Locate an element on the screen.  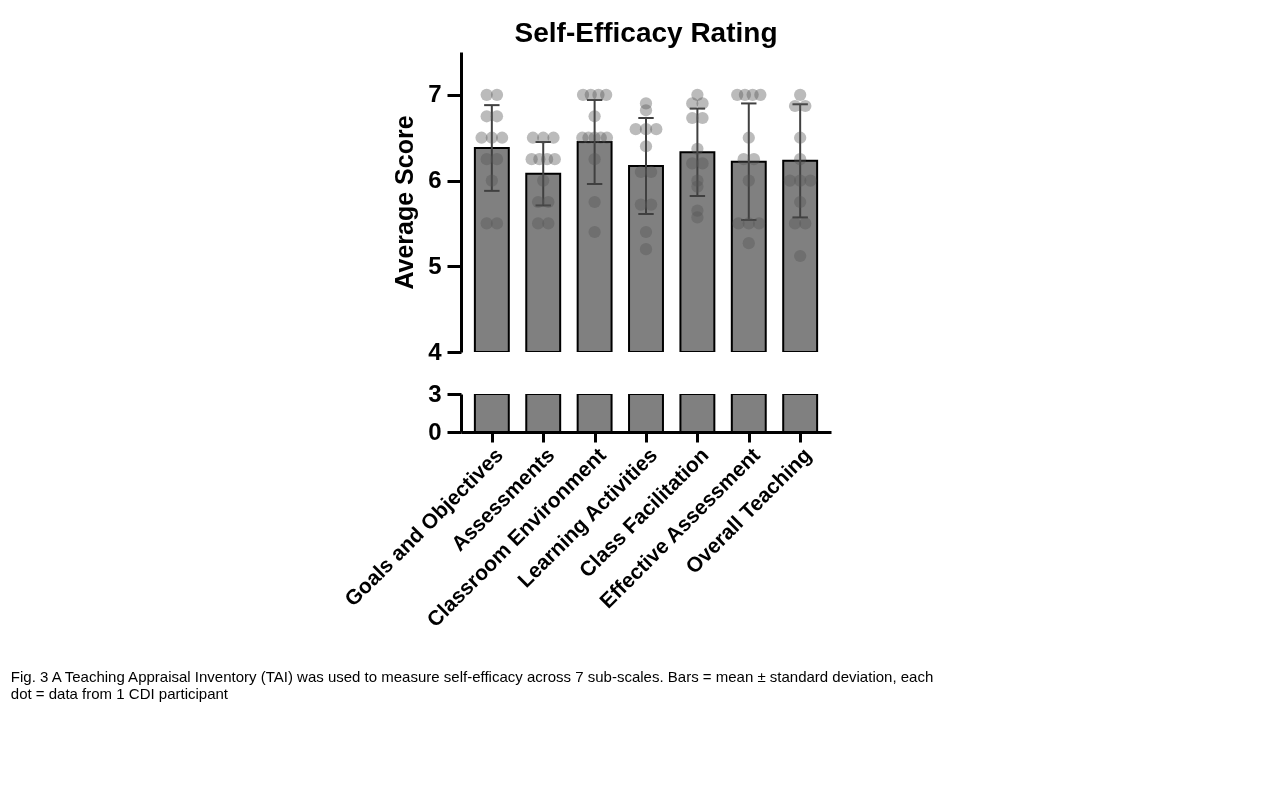
y-tick-label: 3 is located at coordinates (435, 393).